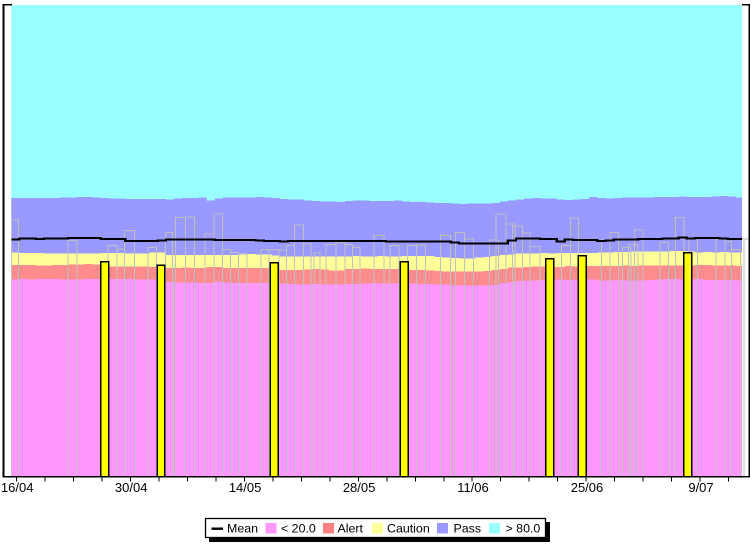 The image size is (753, 559). What do you see at coordinates (523, 529) in the screenshot?
I see `svg-text: > 80.0` at bounding box center [523, 529].